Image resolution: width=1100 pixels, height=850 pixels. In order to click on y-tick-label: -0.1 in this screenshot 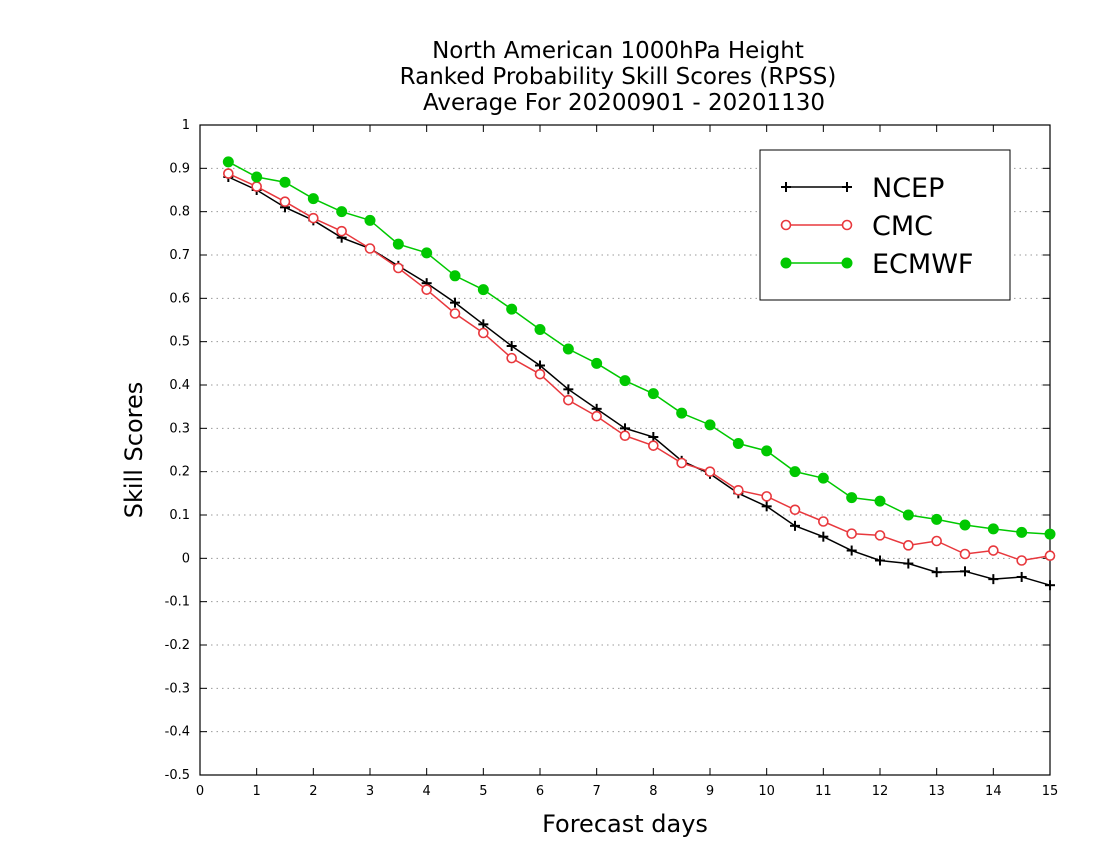, I will do `click(177, 602)`.